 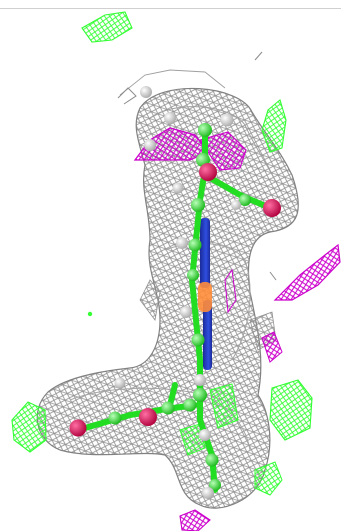 I want to click on viewer-top-border, so click(x=170, y=8).